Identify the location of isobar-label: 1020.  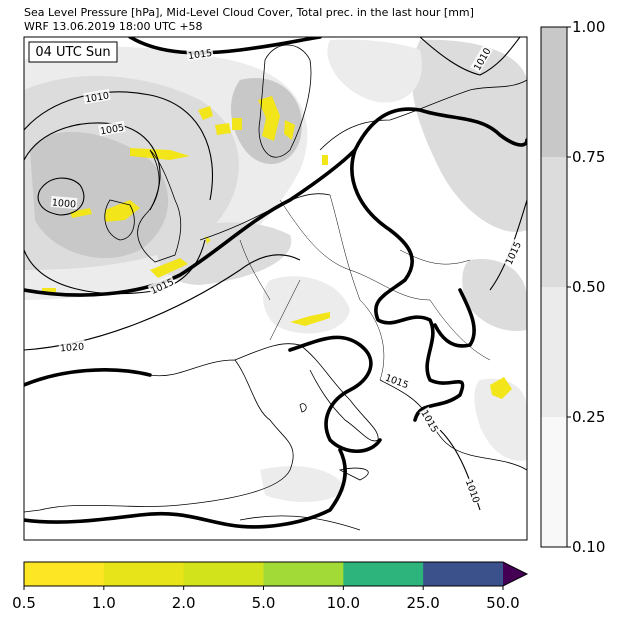
(72, 347).